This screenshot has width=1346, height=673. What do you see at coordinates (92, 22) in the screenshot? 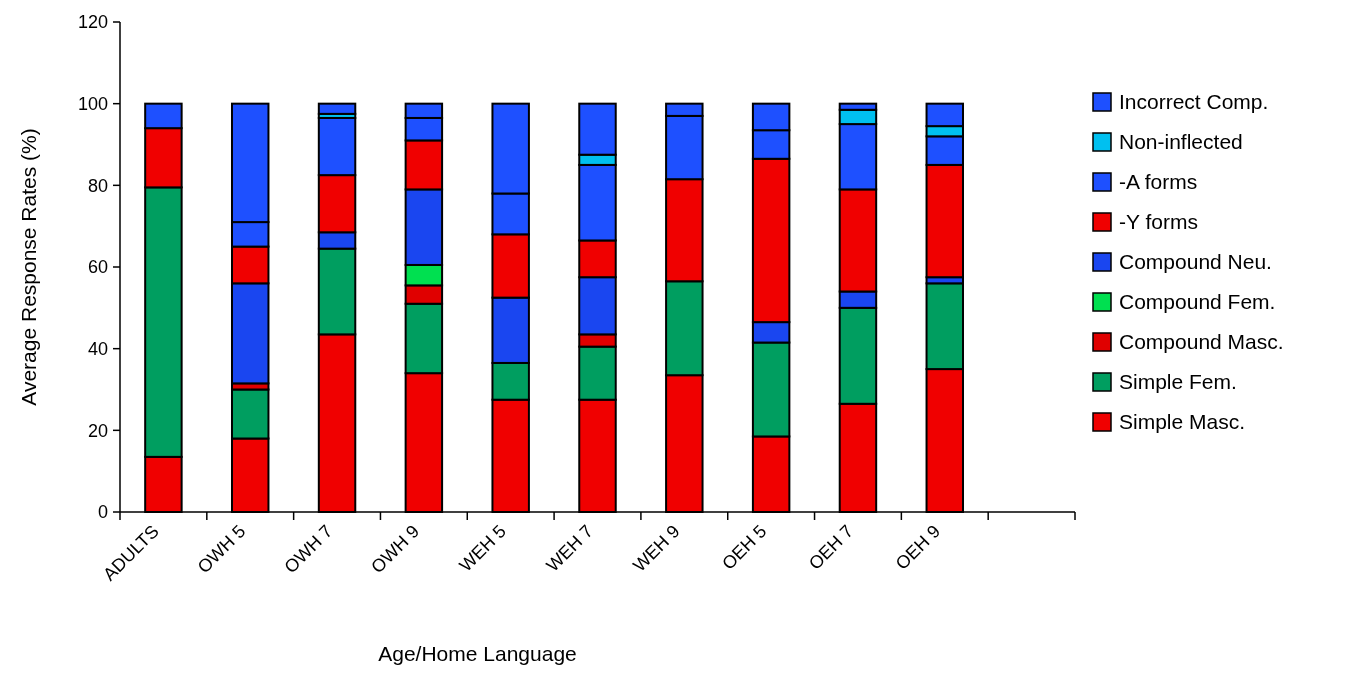
I see `y-tick-label: 120` at bounding box center [92, 22].